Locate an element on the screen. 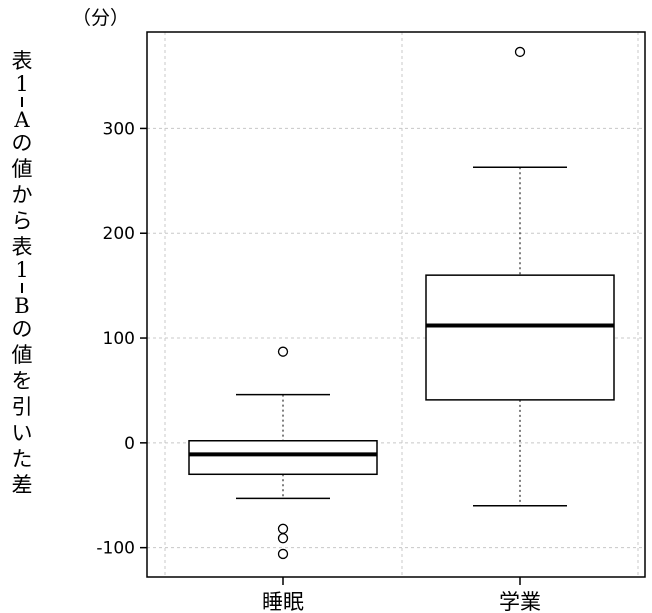 This screenshot has height=613, width=652. y-axis-label-char: A is located at coordinates (22, 120).